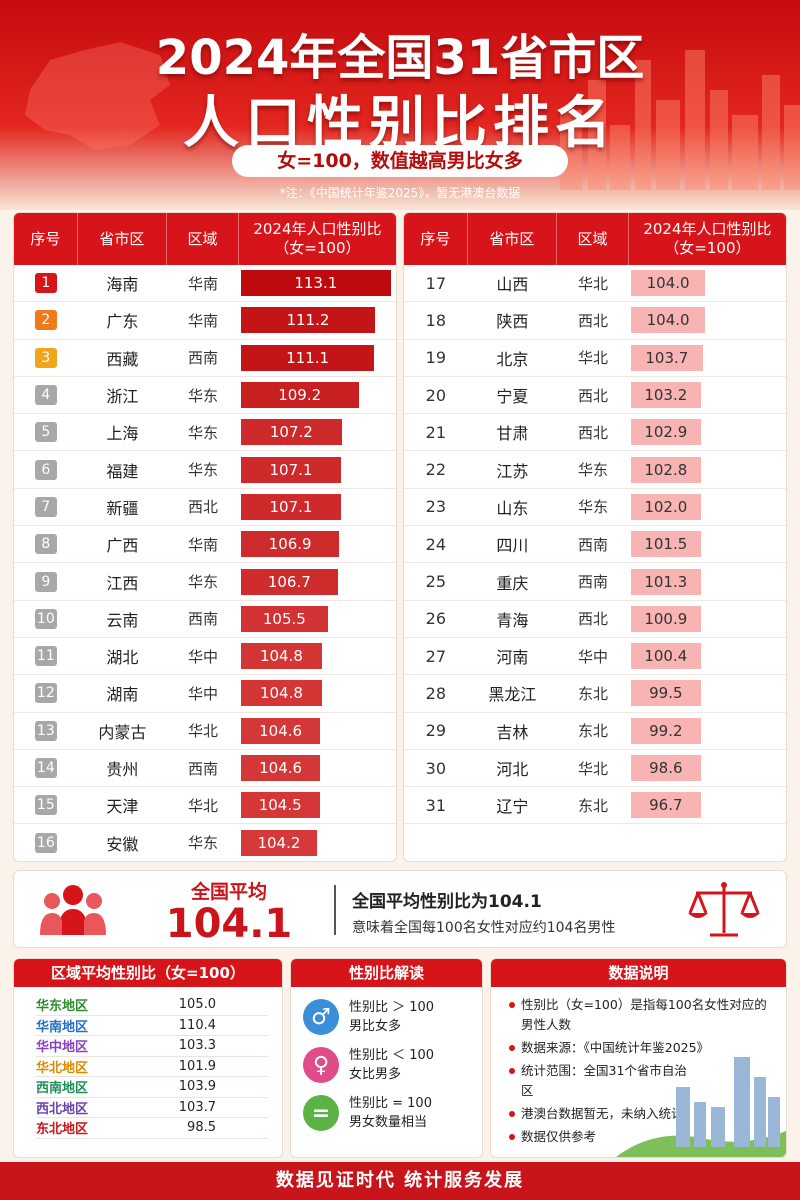  Describe the element at coordinates (707, 768) in the screenshot. I see `ratio-cell: 98.6` at that location.